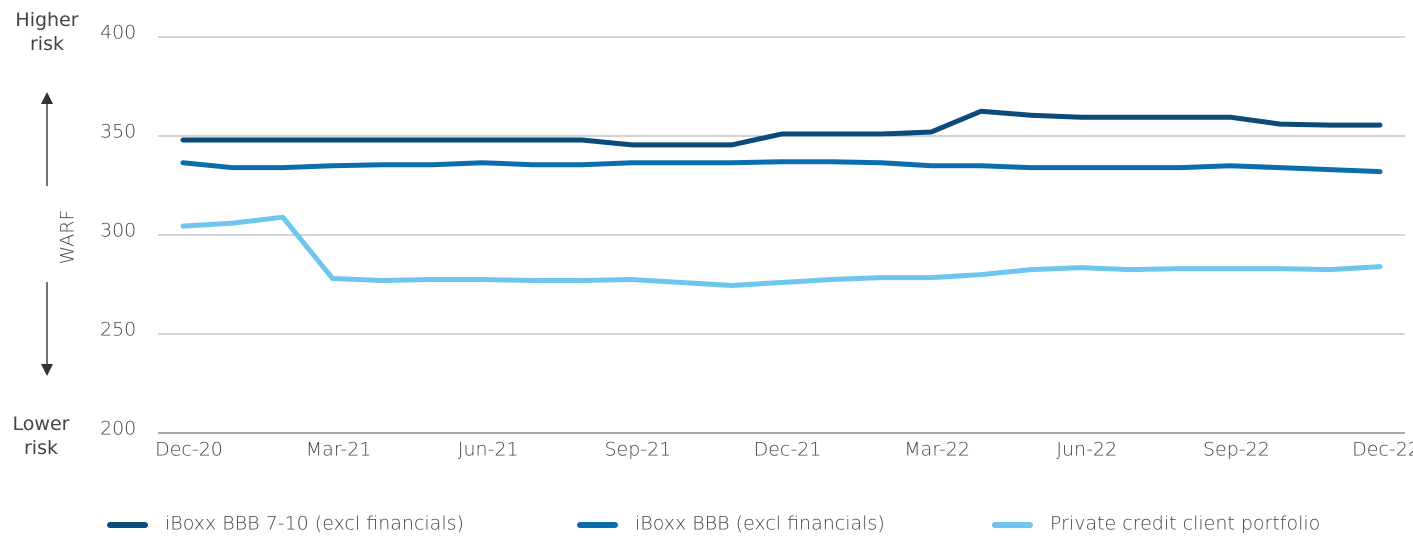 The width and height of the screenshot is (1413, 540). What do you see at coordinates (1236, 450) in the screenshot?
I see `x-tick-label: Sep-22` at bounding box center [1236, 450].